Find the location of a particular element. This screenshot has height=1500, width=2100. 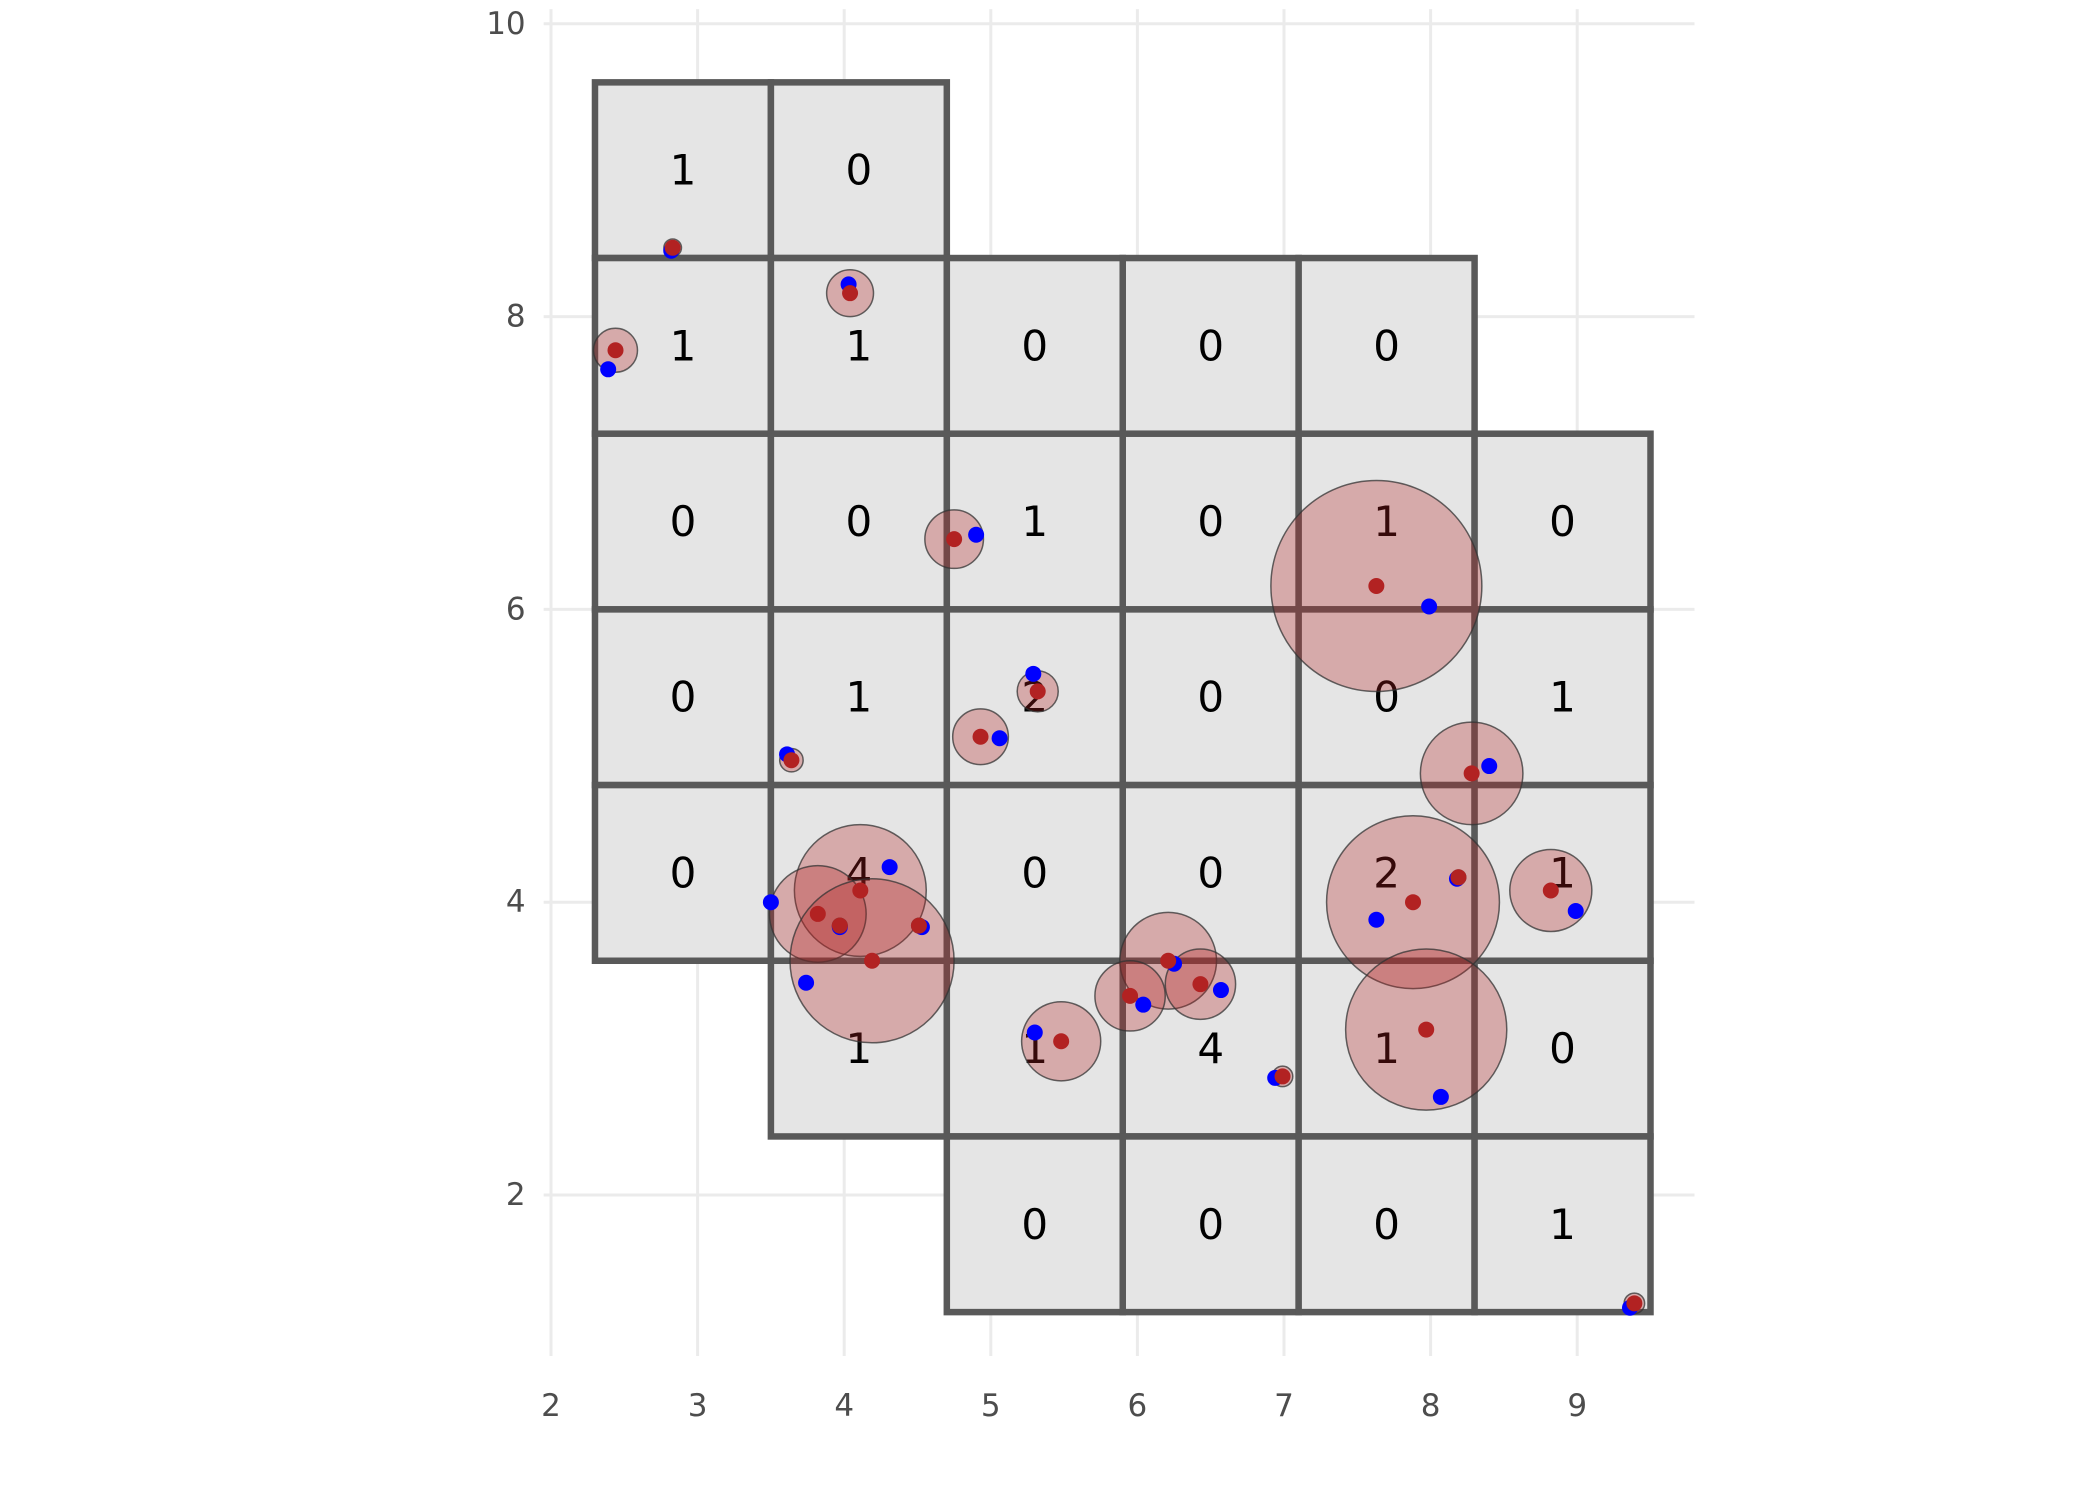

y-tick-label: 8 is located at coordinates (516, 317).